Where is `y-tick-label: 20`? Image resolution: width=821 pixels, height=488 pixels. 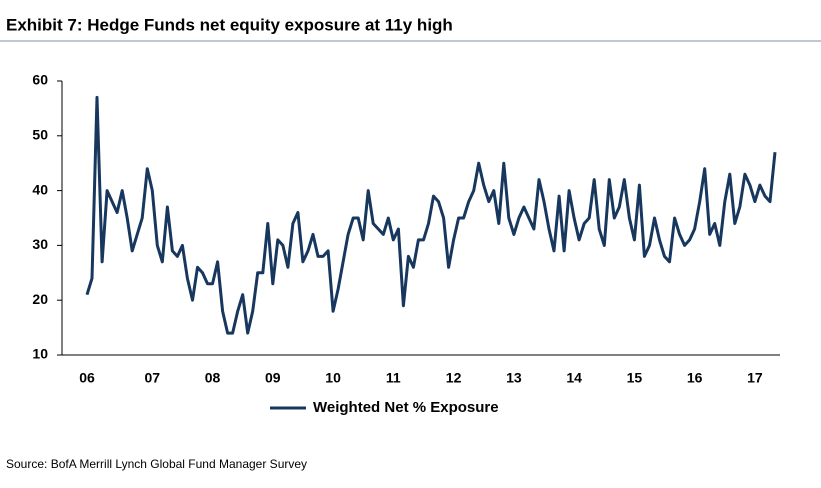 y-tick-label: 20 is located at coordinates (40, 299).